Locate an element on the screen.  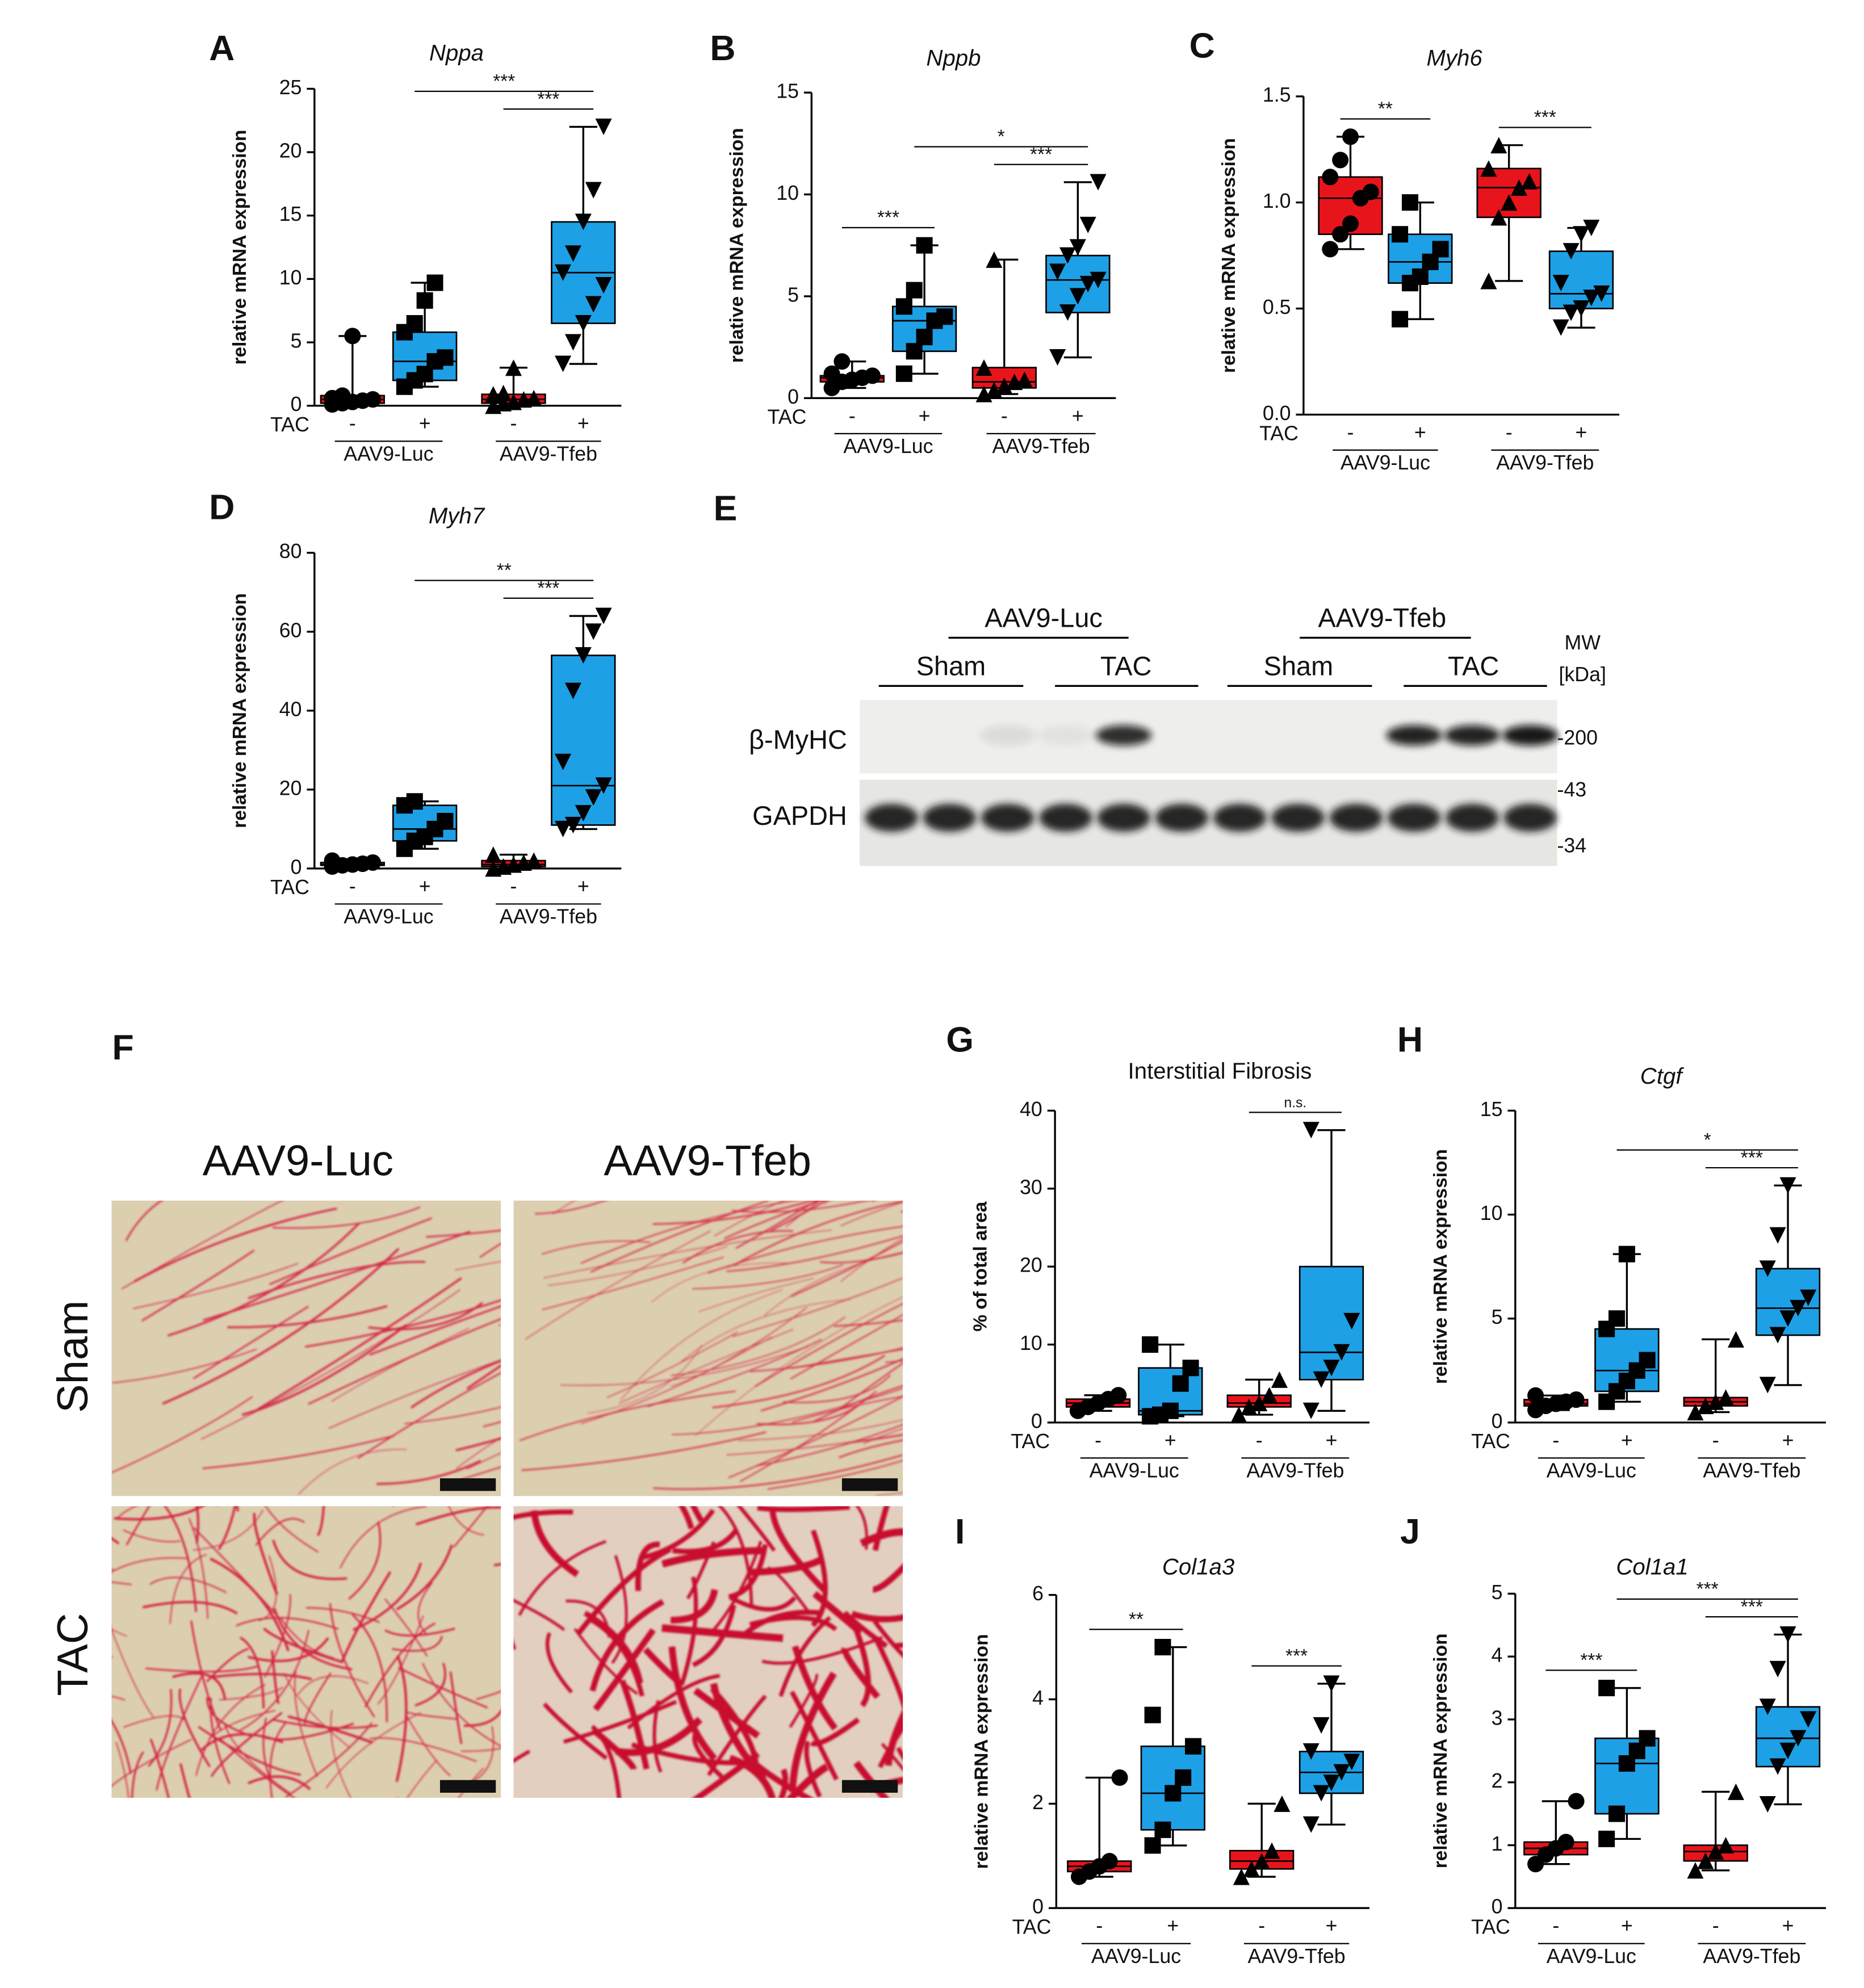
mw-marker: -200 is located at coordinates (1577, 738).